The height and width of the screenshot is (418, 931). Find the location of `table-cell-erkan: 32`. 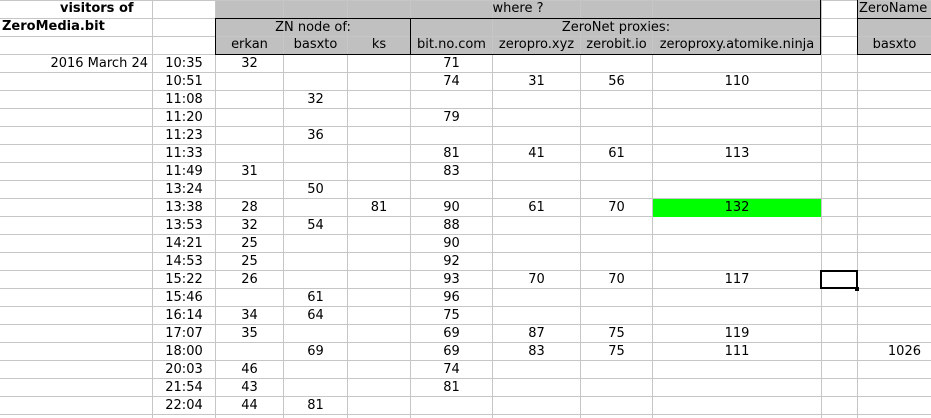

table-cell-erkan: 32 is located at coordinates (249, 63).